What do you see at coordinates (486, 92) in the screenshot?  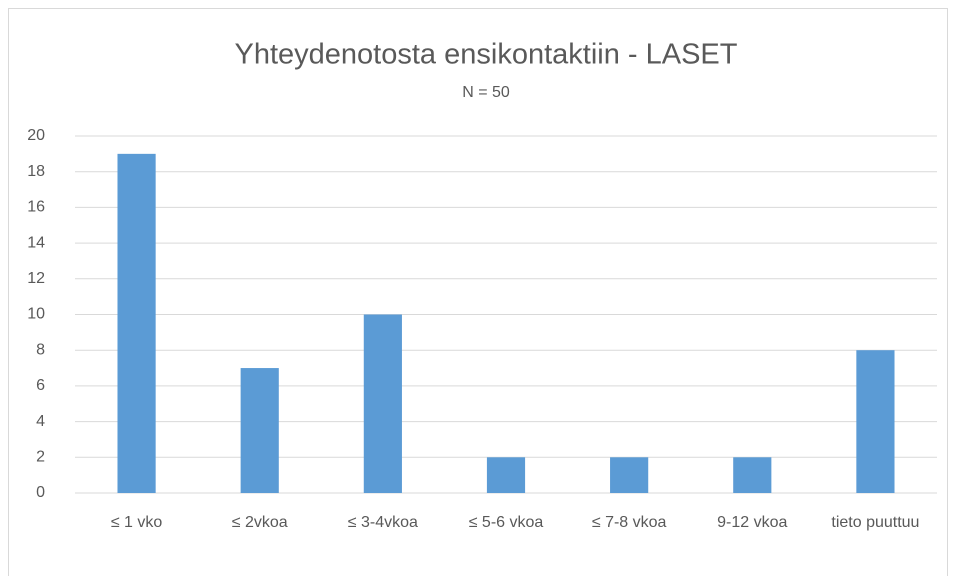 I see `chart-subtitle: N = 50` at bounding box center [486, 92].